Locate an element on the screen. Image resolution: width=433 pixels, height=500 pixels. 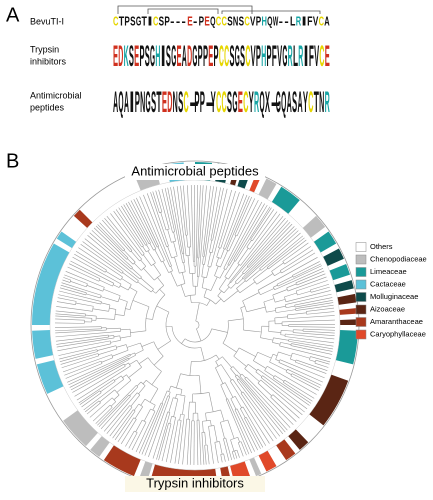
residue: G is located at coordinates (148, 102).